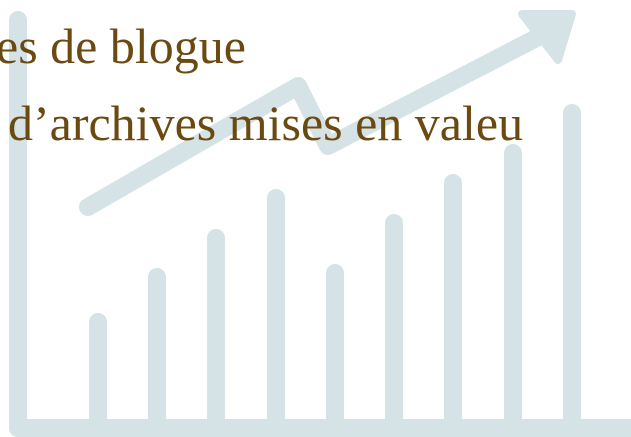 The image size is (631, 437). What do you see at coordinates (123, 46) in the screenshot?
I see `heading-line: es de blogue` at bounding box center [123, 46].